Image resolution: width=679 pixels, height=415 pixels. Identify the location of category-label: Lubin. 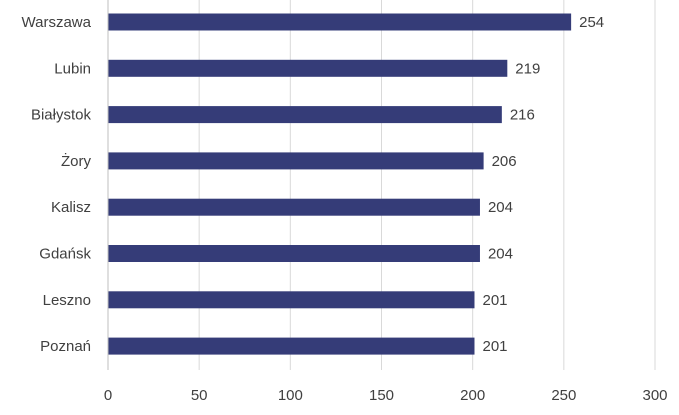
(72, 68).